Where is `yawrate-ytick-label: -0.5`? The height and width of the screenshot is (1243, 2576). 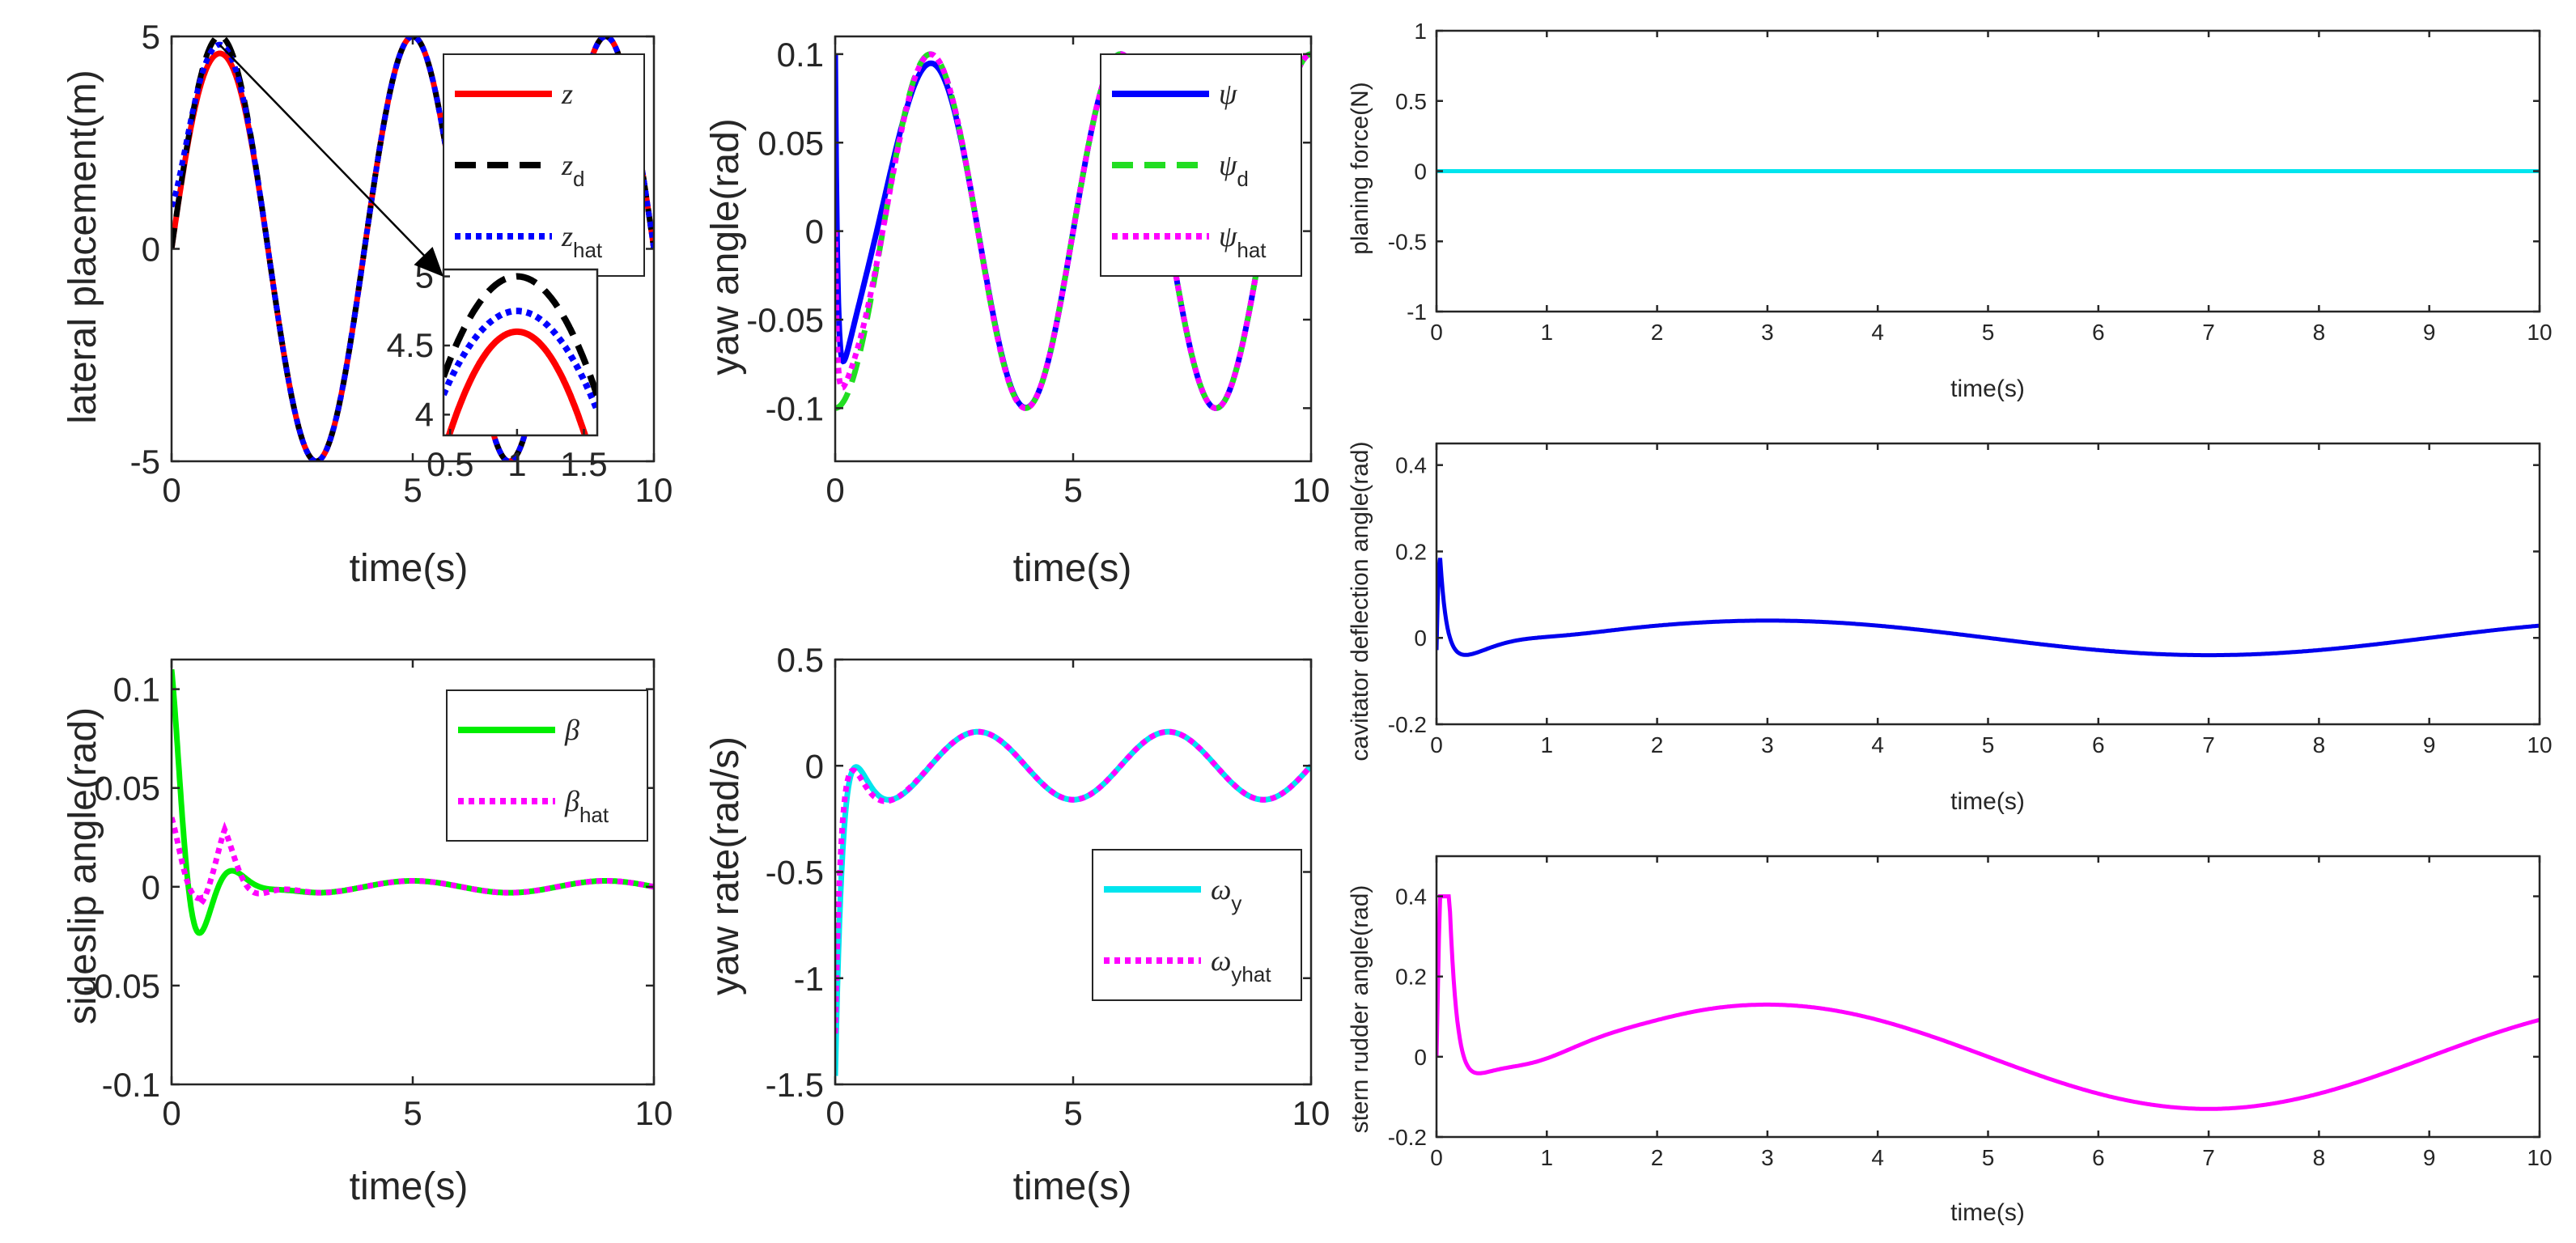 yawrate-ytick-label: -0.5 is located at coordinates (795, 873).